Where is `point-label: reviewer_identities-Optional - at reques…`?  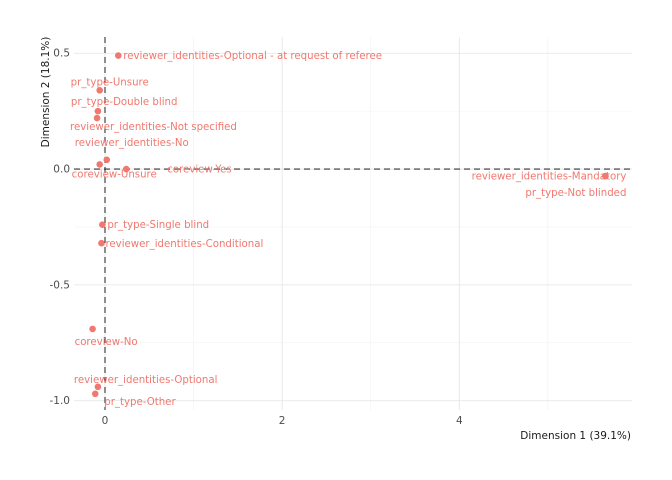
point-label: reviewer_identities-Optional - at reques… is located at coordinates (252, 56).